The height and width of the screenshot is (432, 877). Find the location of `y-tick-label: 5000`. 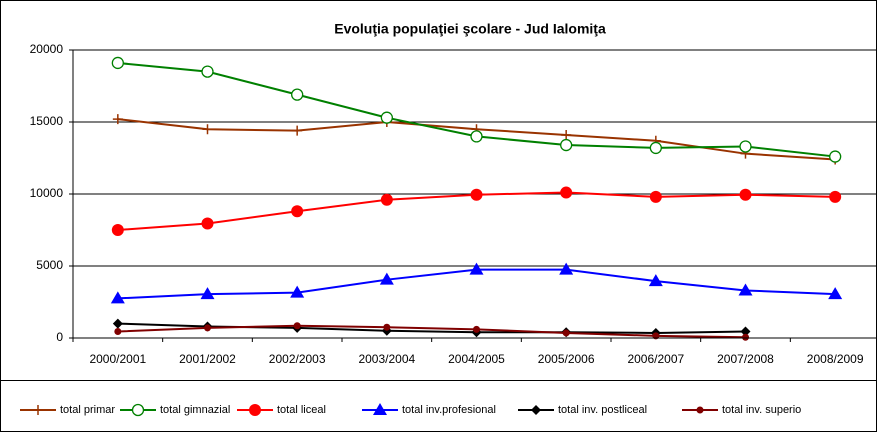

y-tick-label: 5000 is located at coordinates (49, 265).